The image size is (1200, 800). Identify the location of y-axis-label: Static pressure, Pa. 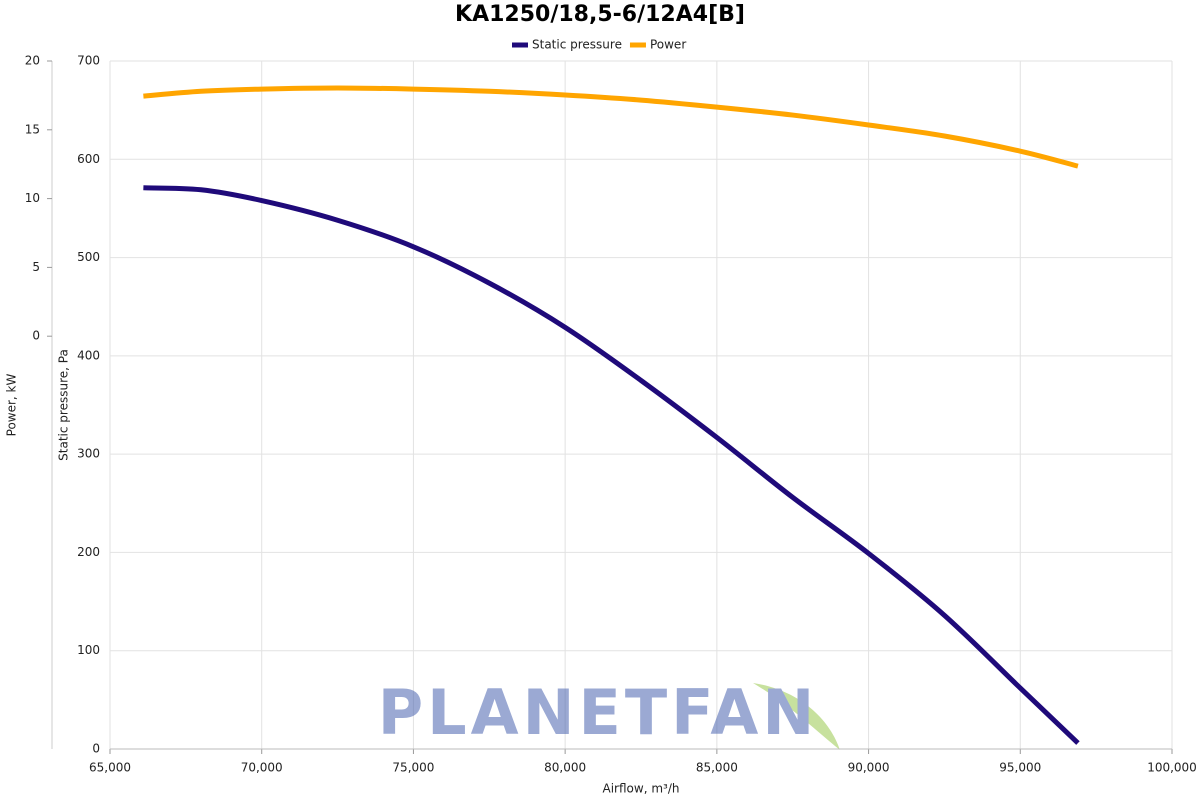
(64, 405).